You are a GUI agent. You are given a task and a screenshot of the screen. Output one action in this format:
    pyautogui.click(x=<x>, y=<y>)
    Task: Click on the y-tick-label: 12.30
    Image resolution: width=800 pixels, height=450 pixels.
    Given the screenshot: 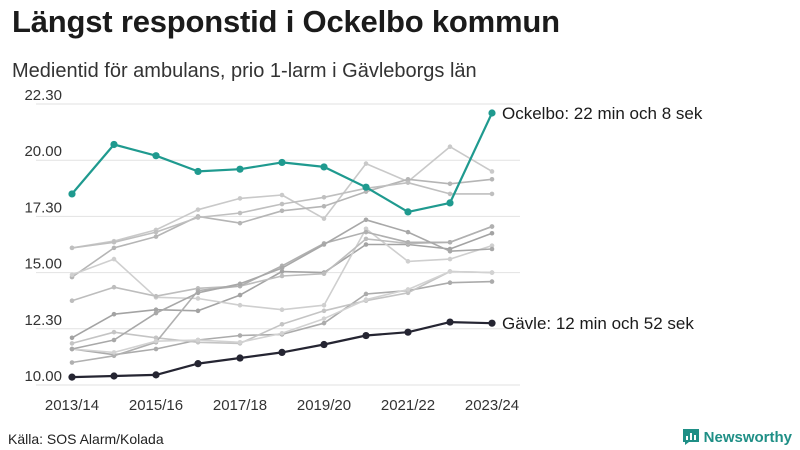 What is the action you would take?
    pyautogui.click(x=43, y=320)
    